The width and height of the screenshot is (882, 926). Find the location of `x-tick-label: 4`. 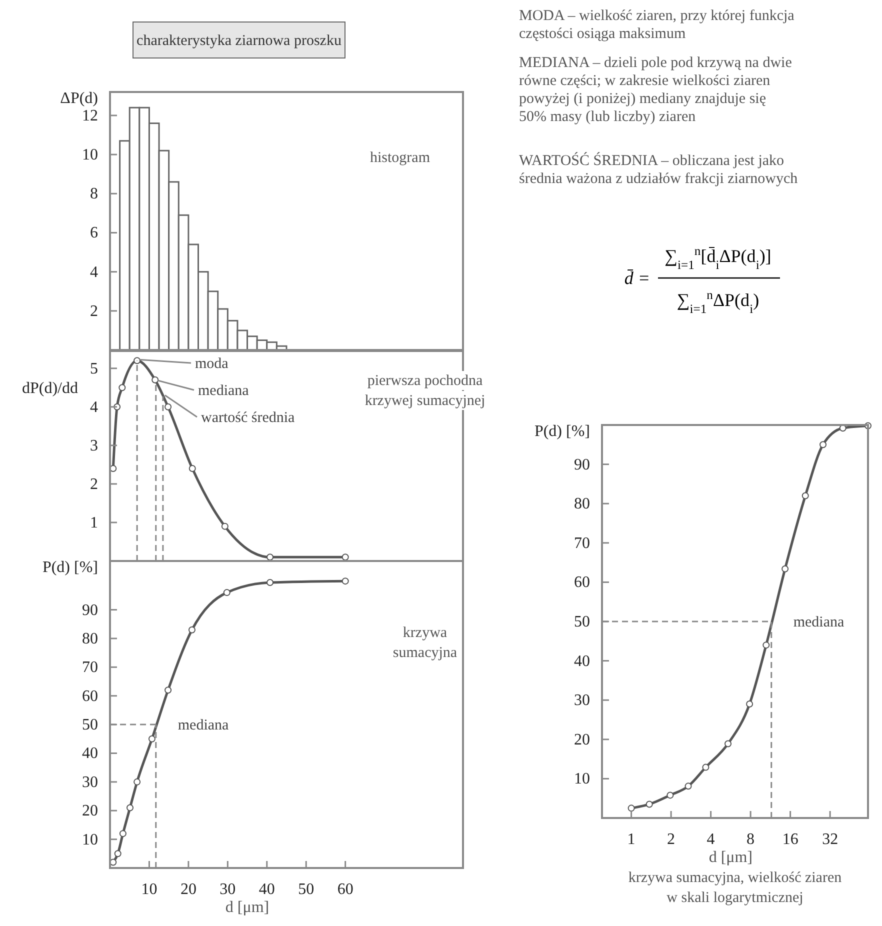

x-tick-label: 4 is located at coordinates (710, 839).